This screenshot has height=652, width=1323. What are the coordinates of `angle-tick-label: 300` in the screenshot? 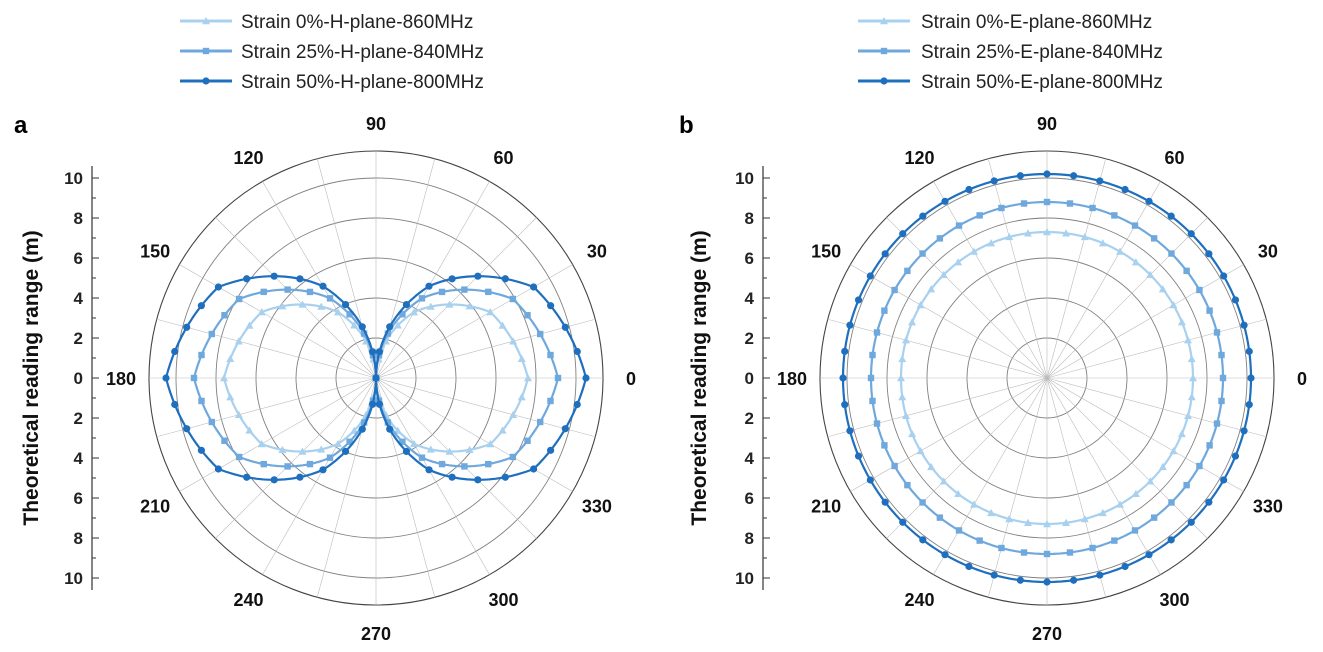 It's located at (503, 600).